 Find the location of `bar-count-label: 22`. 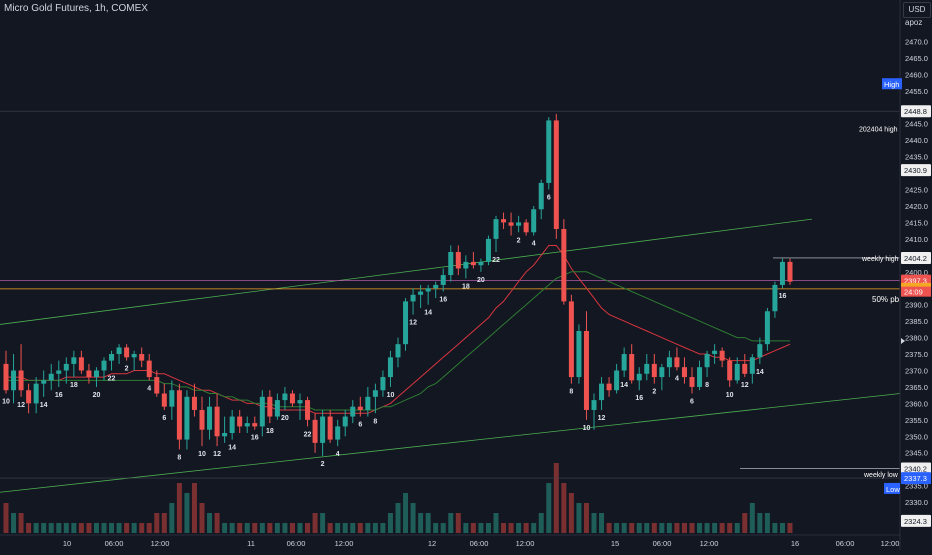

bar-count-label: 22 is located at coordinates (496, 260).